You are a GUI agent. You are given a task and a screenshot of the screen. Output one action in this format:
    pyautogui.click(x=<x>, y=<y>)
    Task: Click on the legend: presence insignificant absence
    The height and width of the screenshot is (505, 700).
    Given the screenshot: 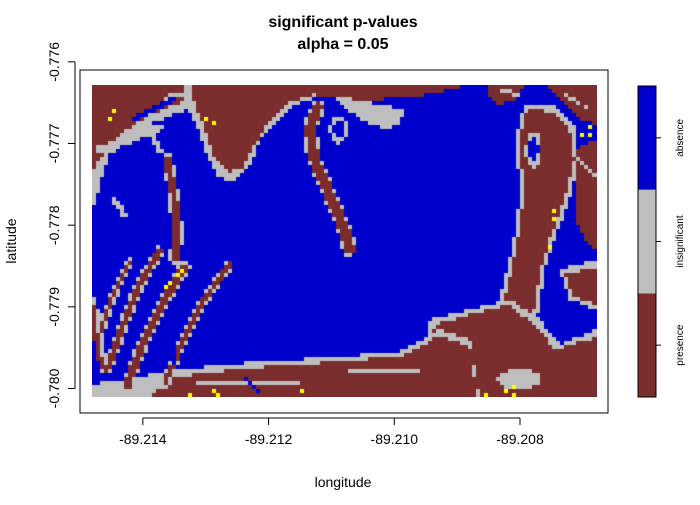 What is the action you would take?
    pyautogui.click(x=661, y=241)
    